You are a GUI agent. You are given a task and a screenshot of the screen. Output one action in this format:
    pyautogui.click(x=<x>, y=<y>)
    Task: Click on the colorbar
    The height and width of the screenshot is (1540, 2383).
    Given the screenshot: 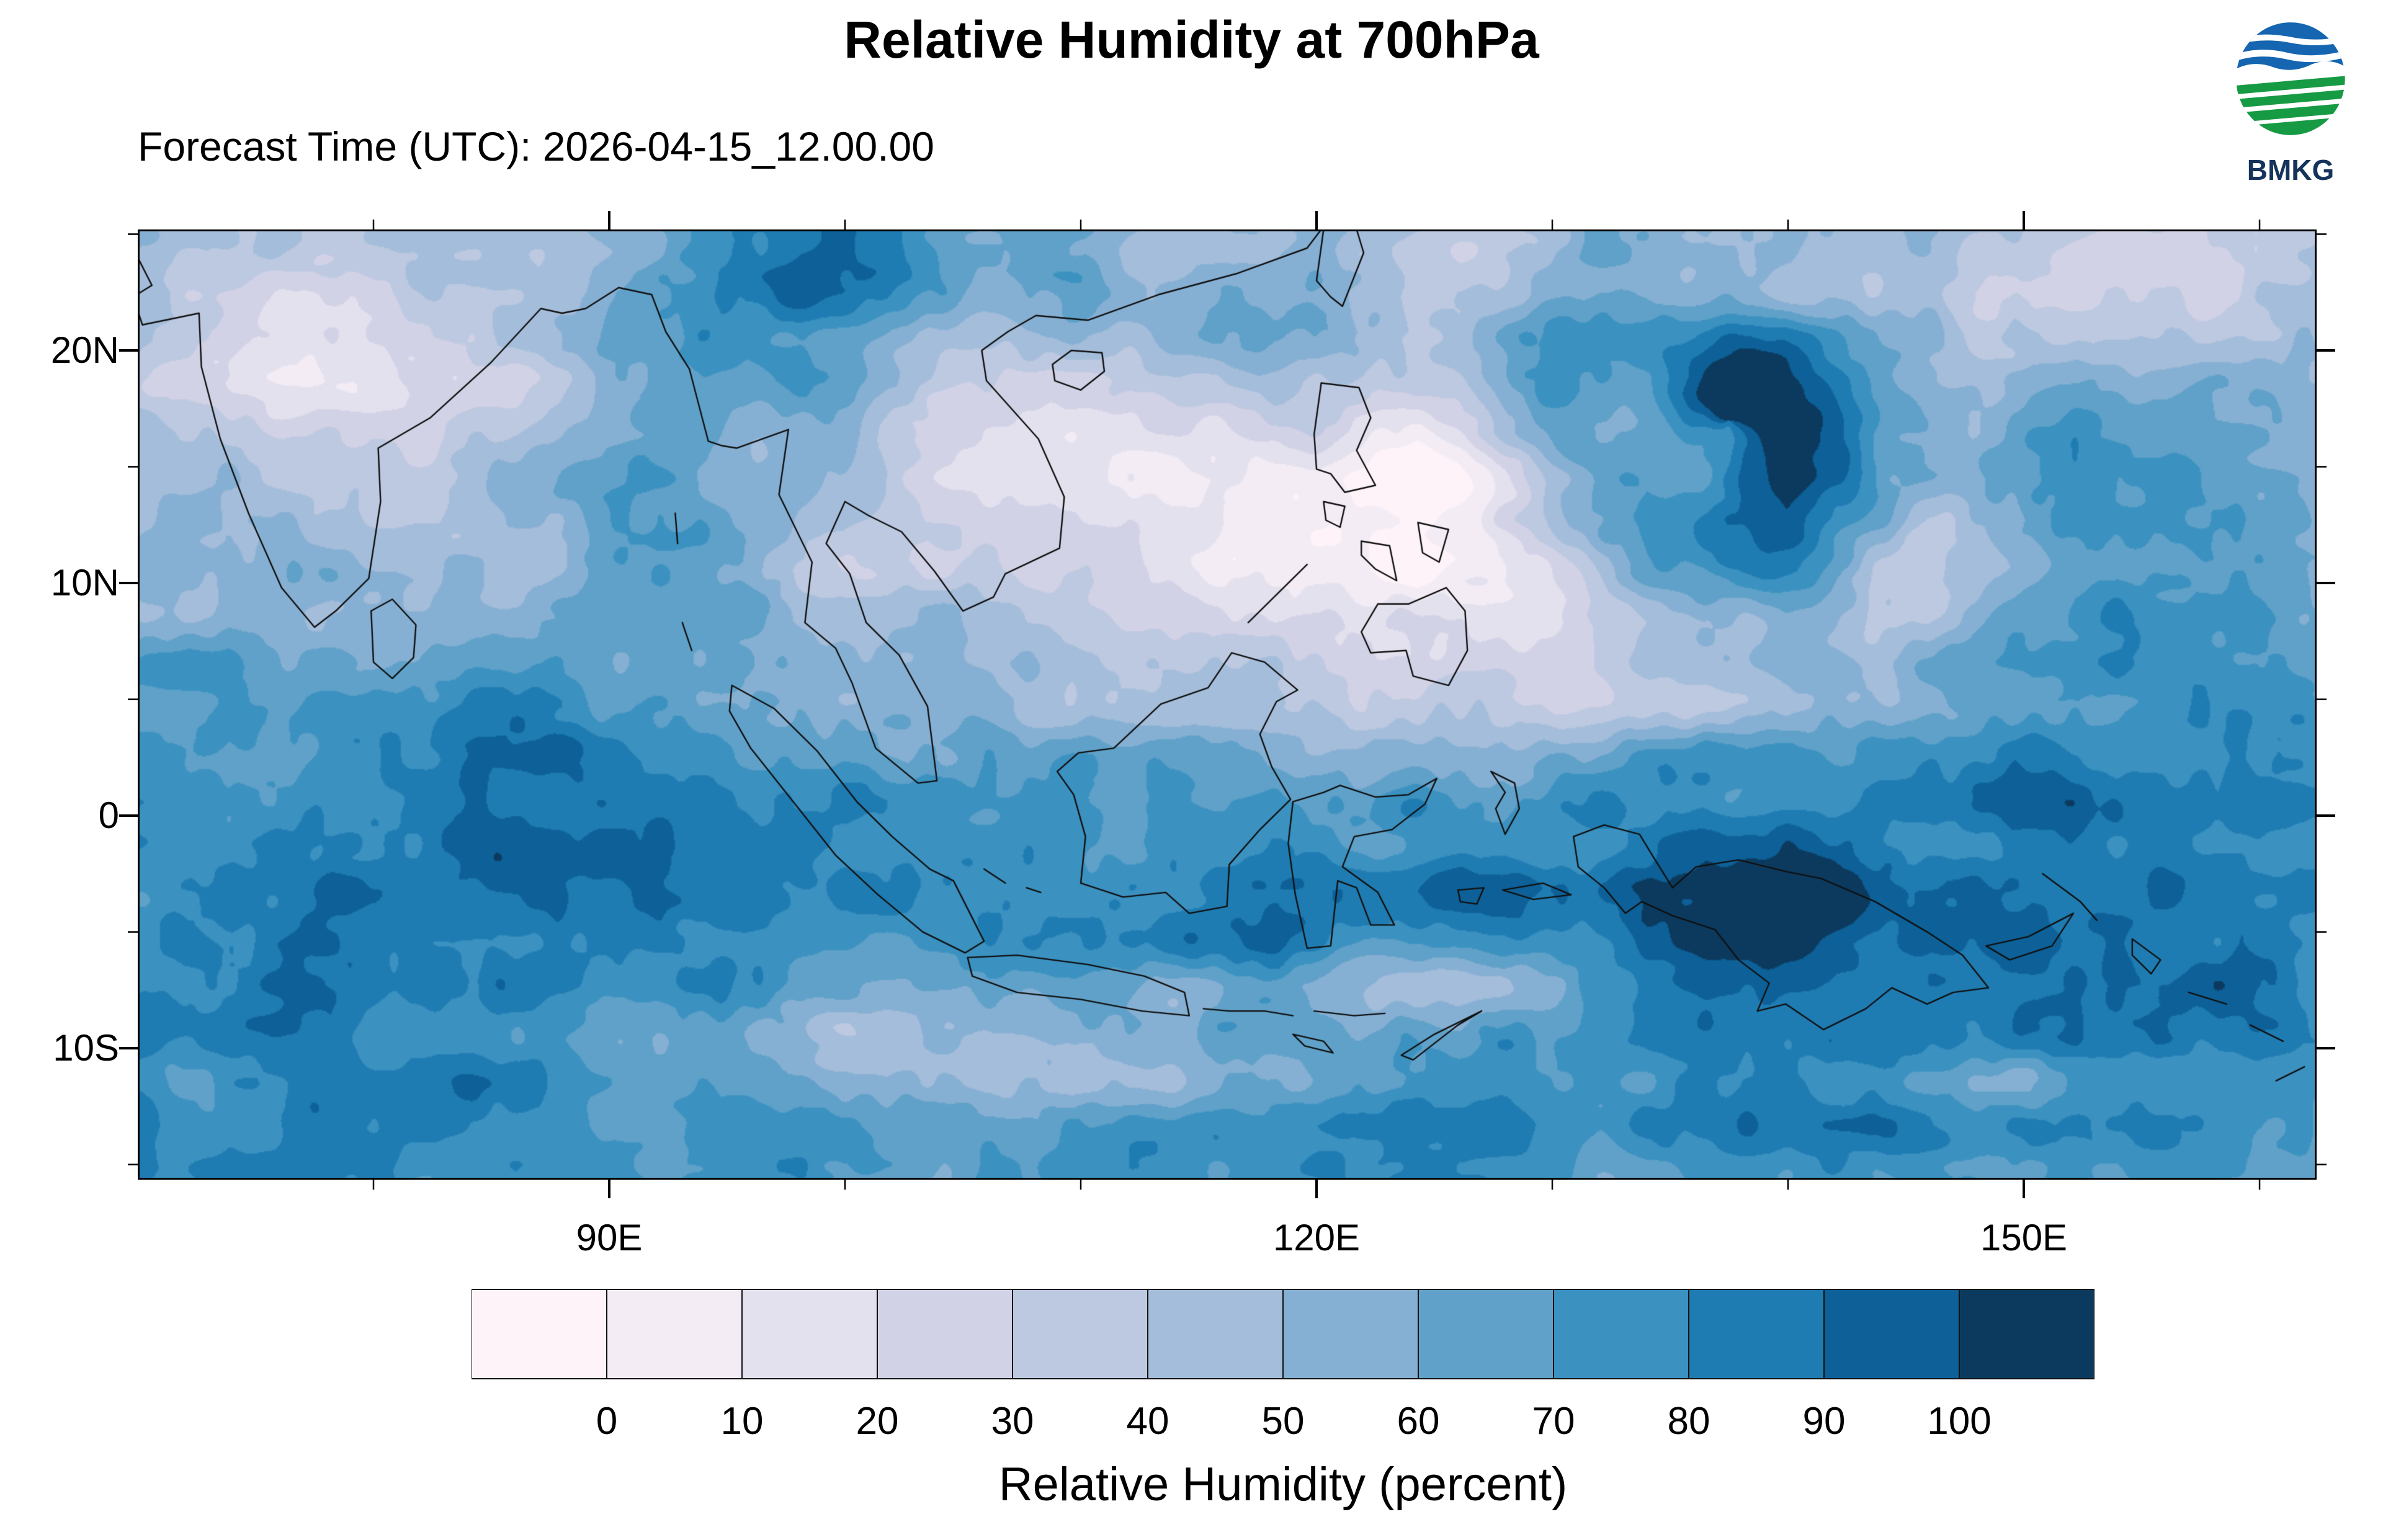 What is the action you would take?
    pyautogui.click(x=1283, y=1334)
    